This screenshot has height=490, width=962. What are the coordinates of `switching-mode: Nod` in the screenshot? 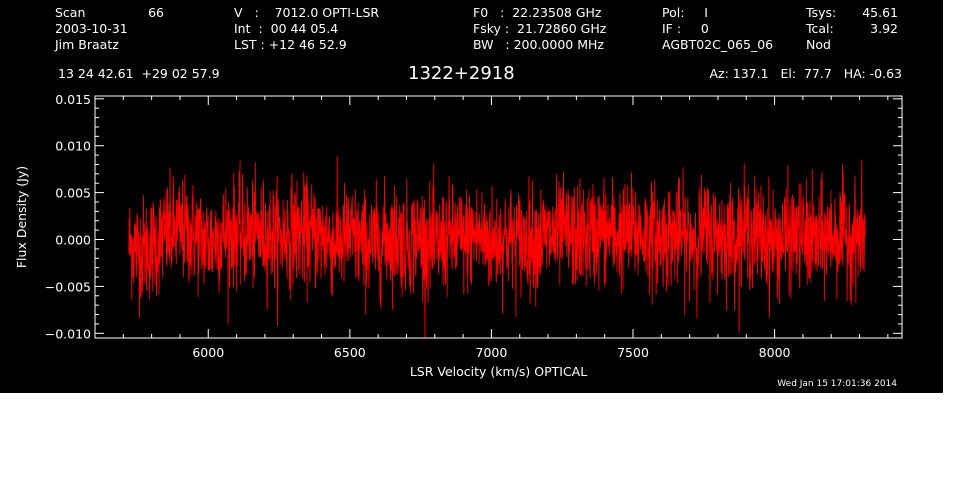 It's located at (818, 44).